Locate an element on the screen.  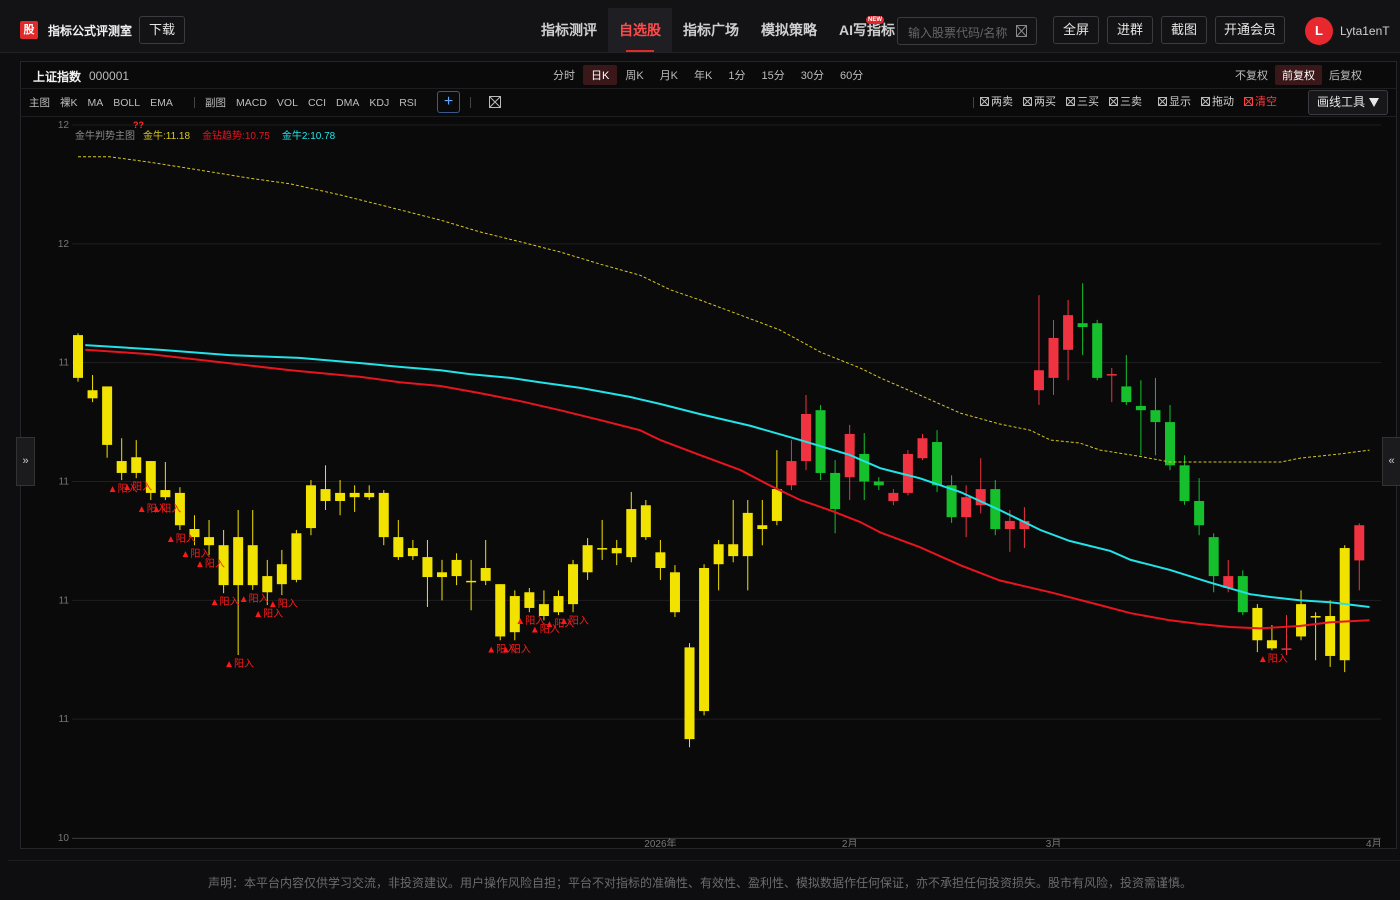
adjust-tabs: 不复权 前复权 后复权 is located at coordinates (1298, 75).